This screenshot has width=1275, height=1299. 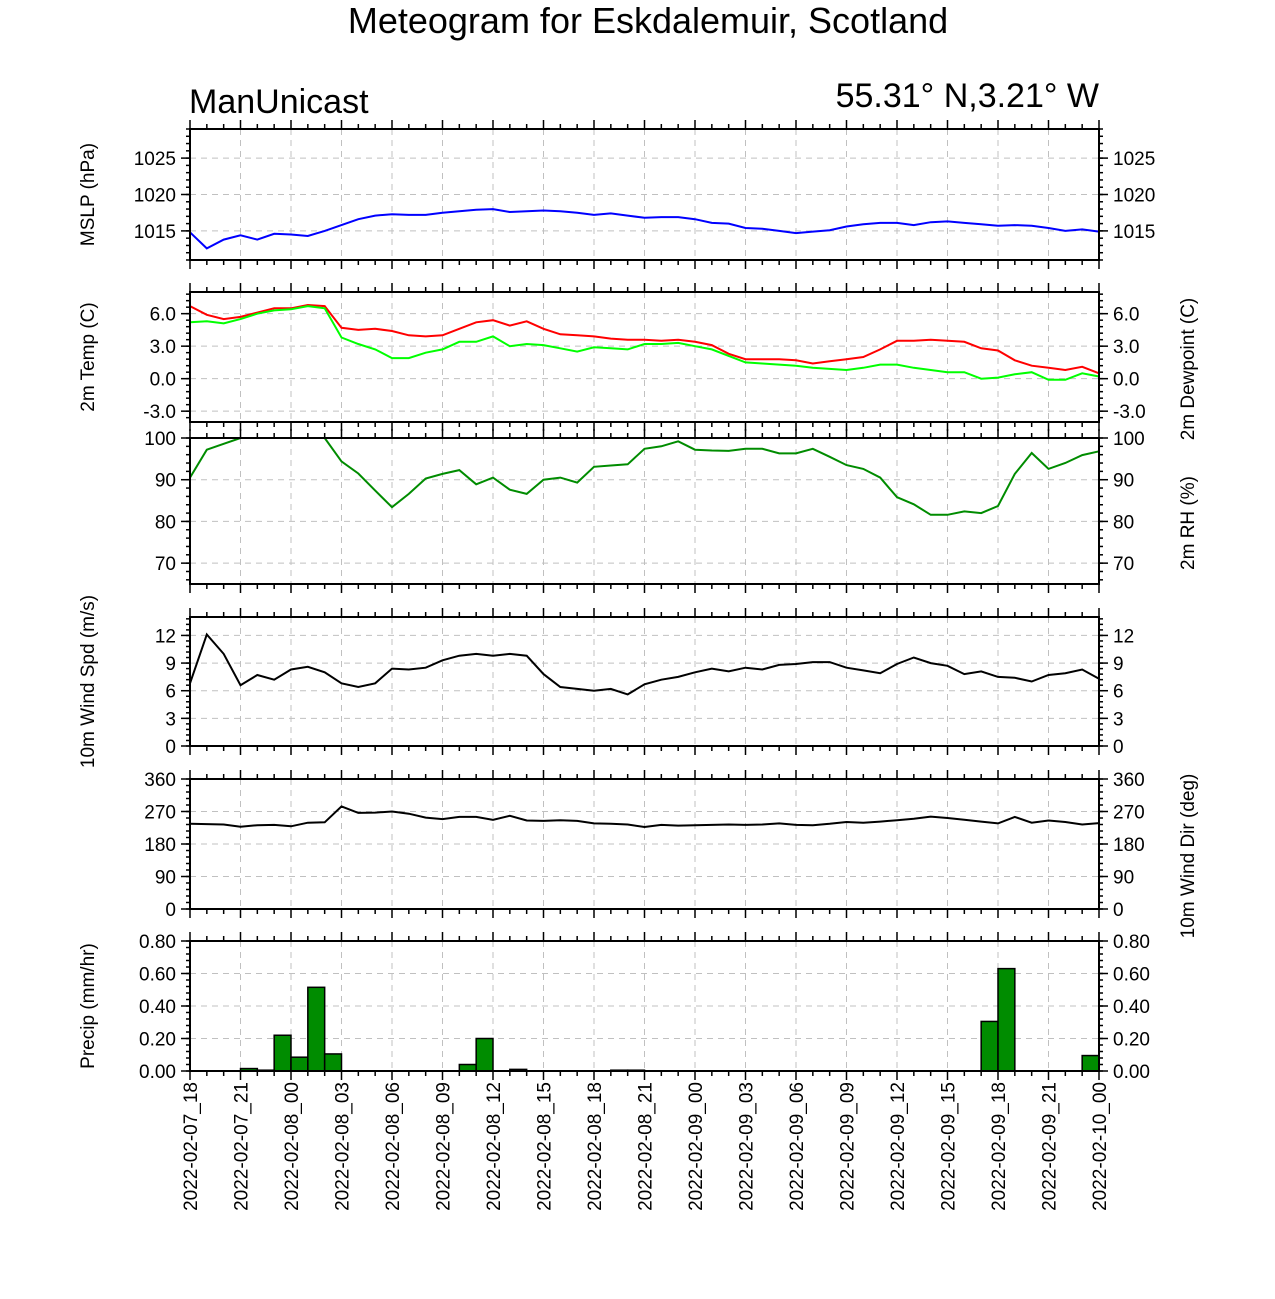 What do you see at coordinates (160, 780) in the screenshot?
I see `y-tick-label-left: 360` at bounding box center [160, 780].